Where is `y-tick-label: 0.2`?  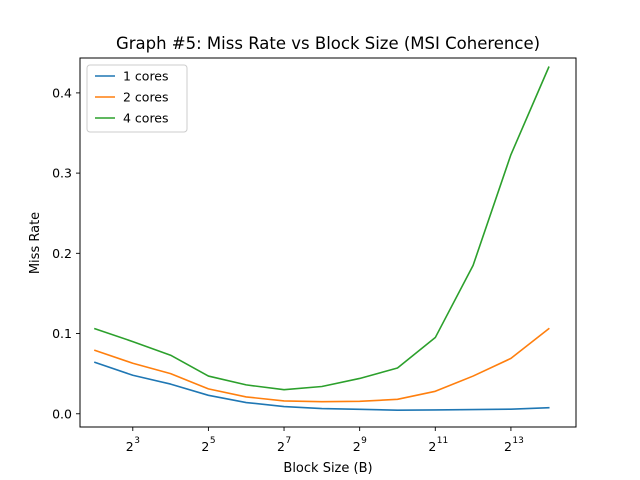
y-tick-label: 0.2 is located at coordinates (62, 253).